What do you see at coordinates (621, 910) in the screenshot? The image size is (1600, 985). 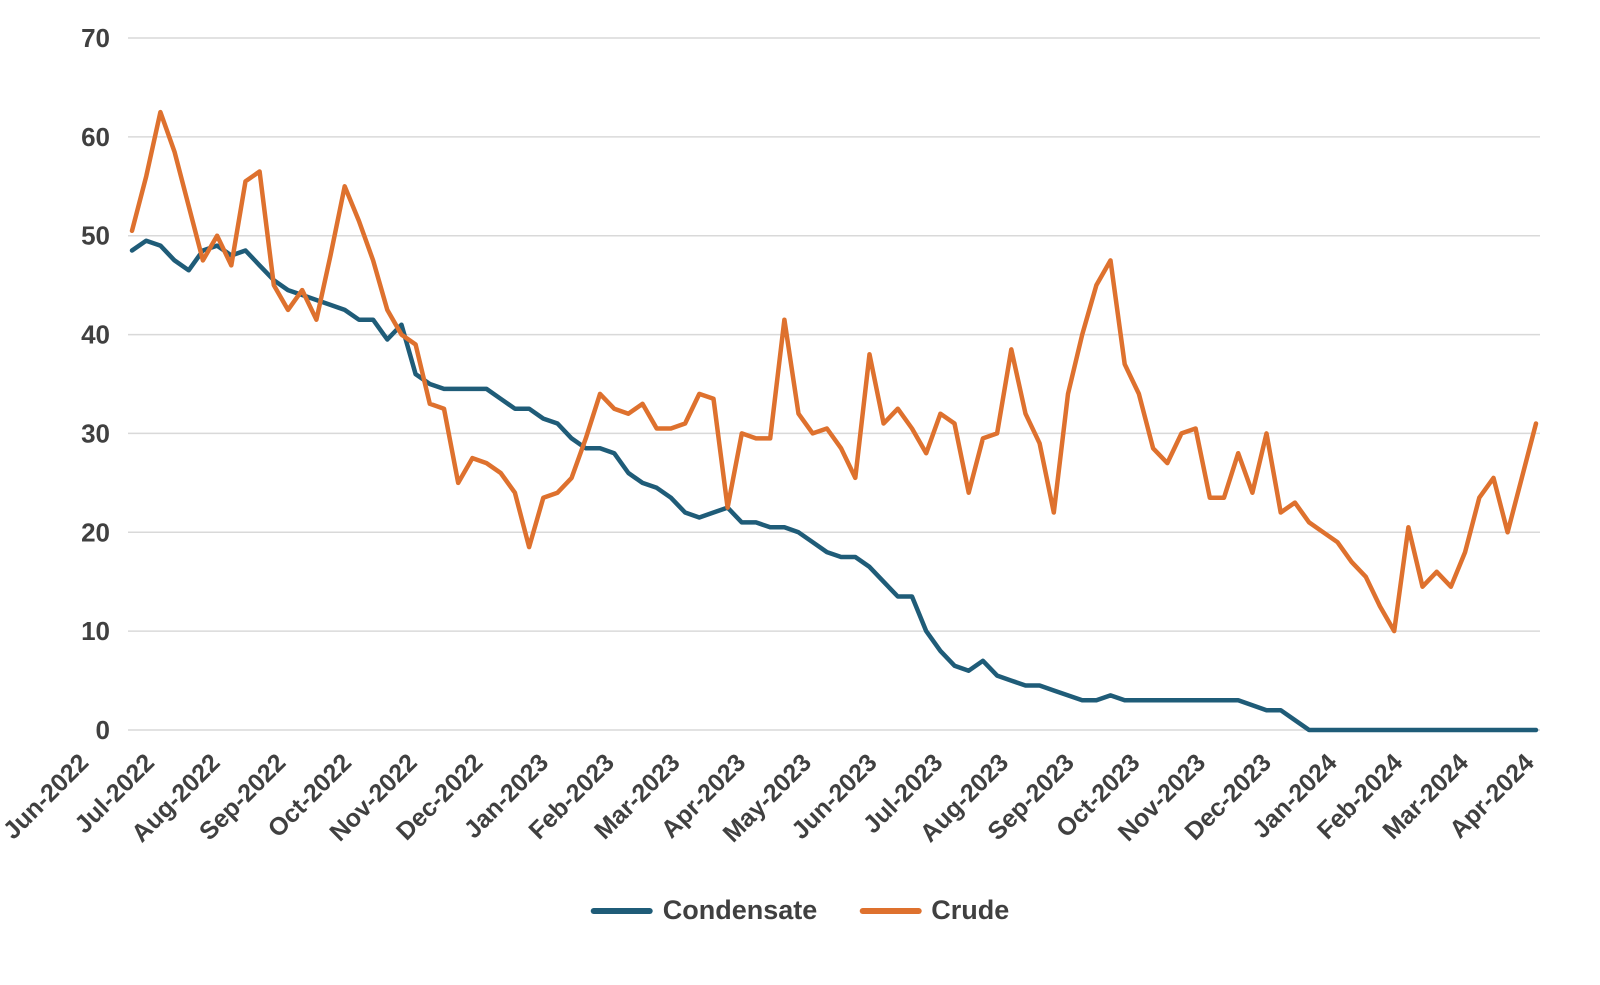 I see `condensate-line-swatch` at bounding box center [621, 910].